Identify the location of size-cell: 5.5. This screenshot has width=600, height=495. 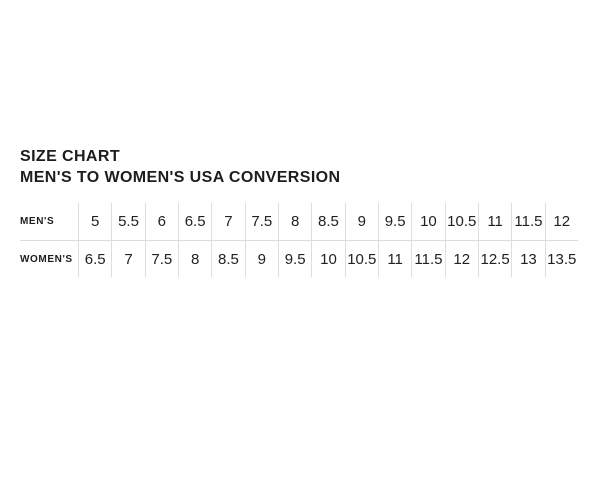
(127, 221).